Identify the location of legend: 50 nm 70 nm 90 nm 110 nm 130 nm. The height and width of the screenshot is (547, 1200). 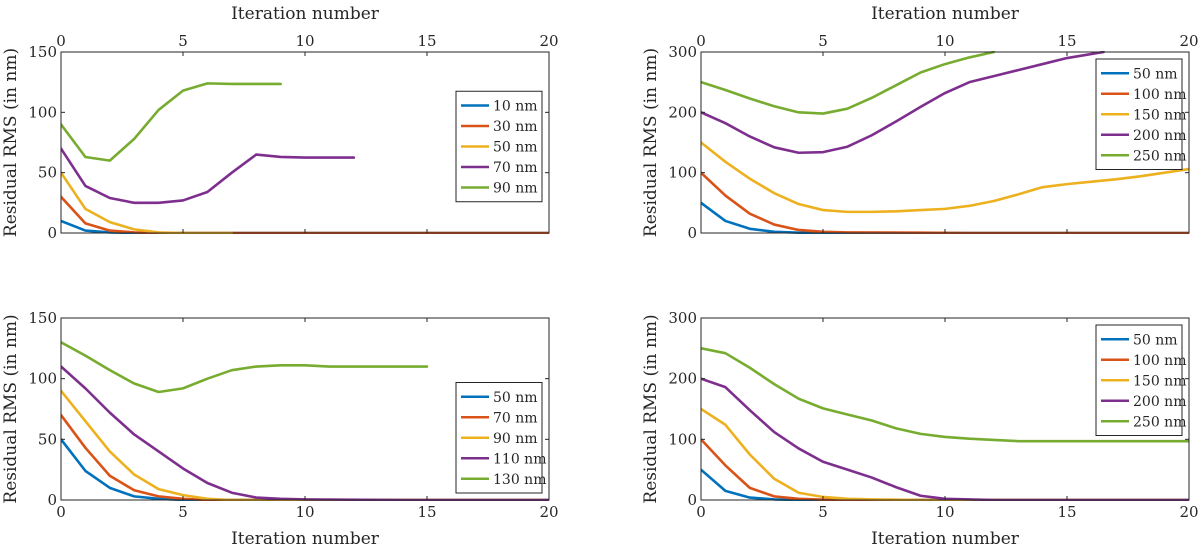
(500, 438).